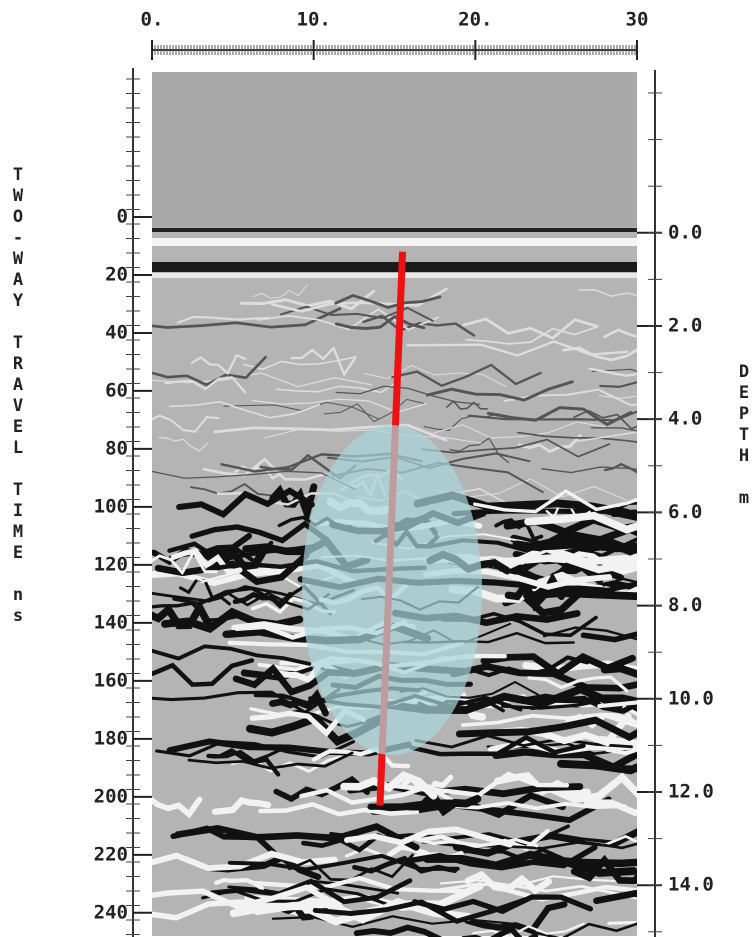  What do you see at coordinates (152, 20) in the screenshot?
I see `x-tick-label: 0.` at bounding box center [152, 20].